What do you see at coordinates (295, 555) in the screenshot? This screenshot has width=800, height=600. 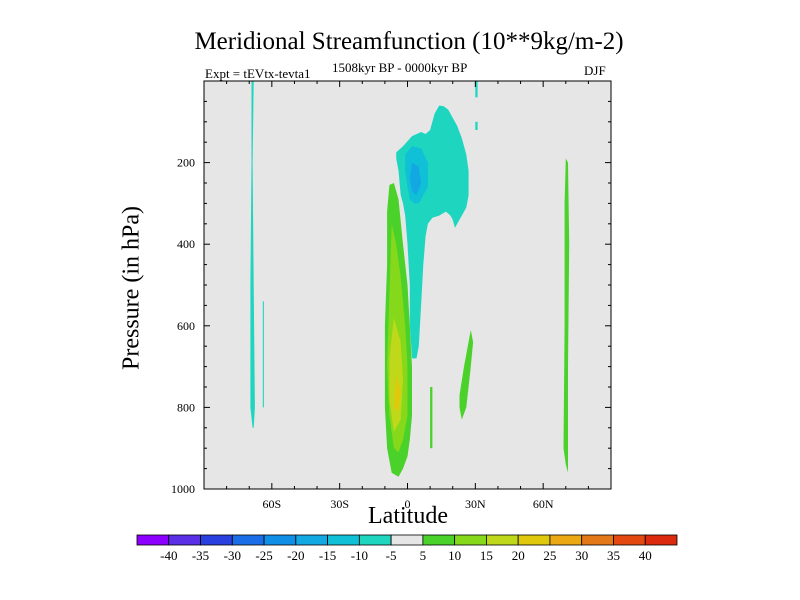 I see `colorbar-label: -20` at bounding box center [295, 555].